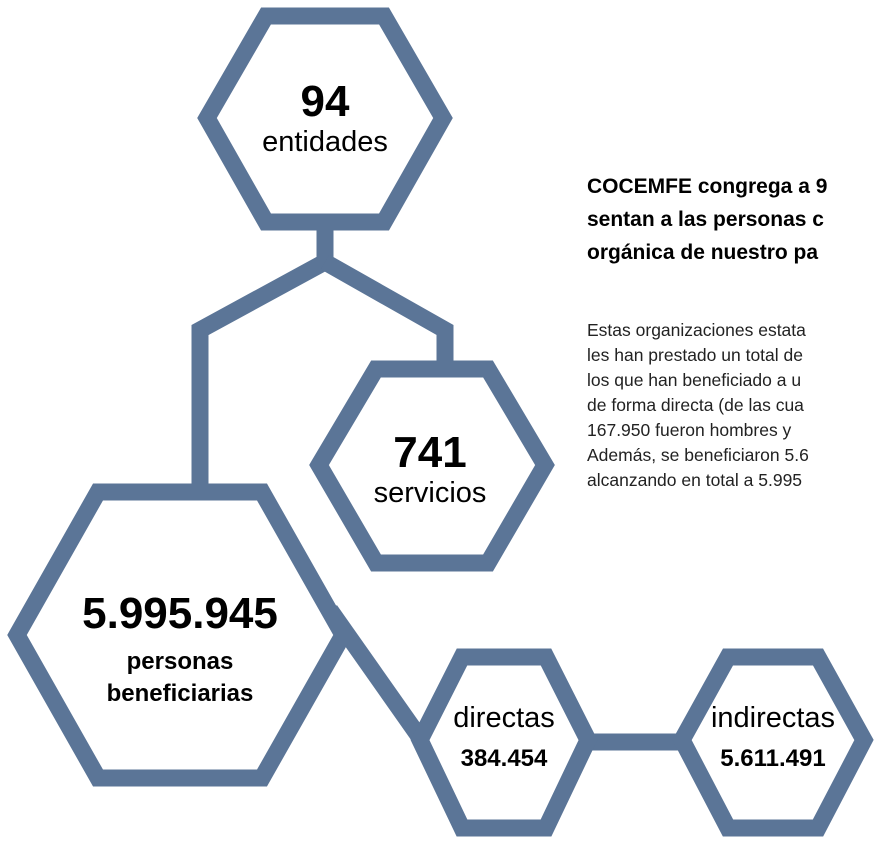  Describe the element at coordinates (325, 101) in the screenshot. I see `node-value: 94` at that location.